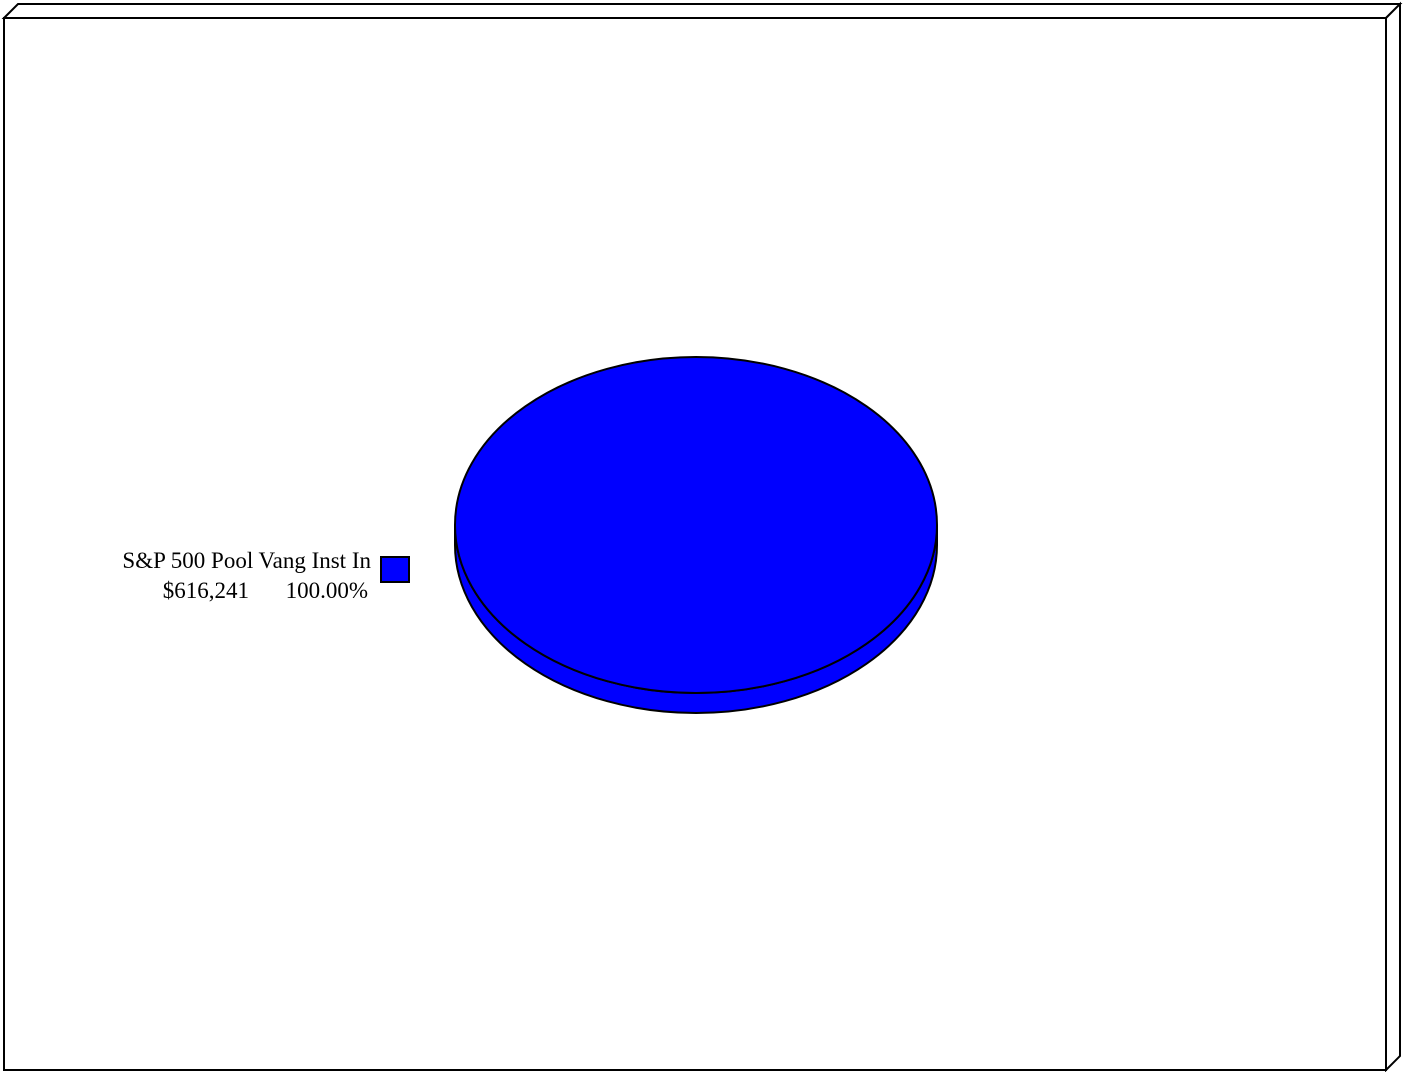 The width and height of the screenshot is (1410, 1072). Describe the element at coordinates (327, 590) in the screenshot. I see `legend-label-percent: 100.00%` at that location.